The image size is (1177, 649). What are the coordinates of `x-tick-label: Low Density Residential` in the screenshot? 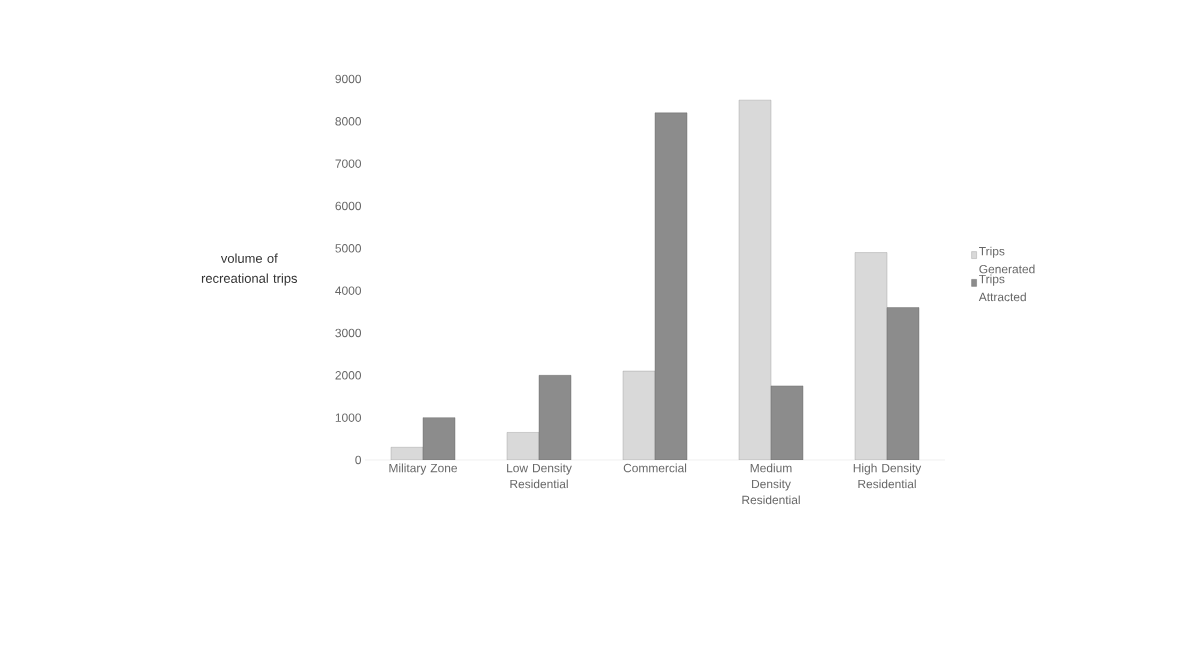 It's located at (539, 476).